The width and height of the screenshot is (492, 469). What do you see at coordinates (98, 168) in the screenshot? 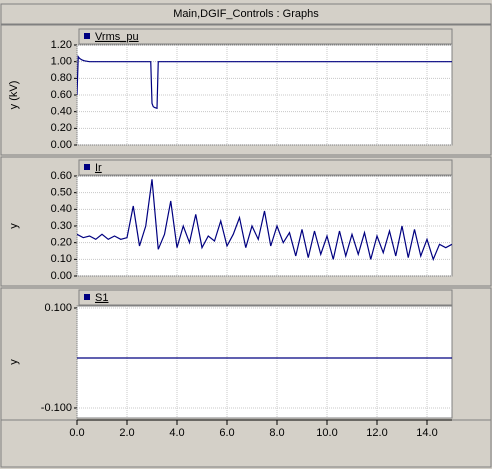
I see `legend-label: Ir` at bounding box center [98, 168].